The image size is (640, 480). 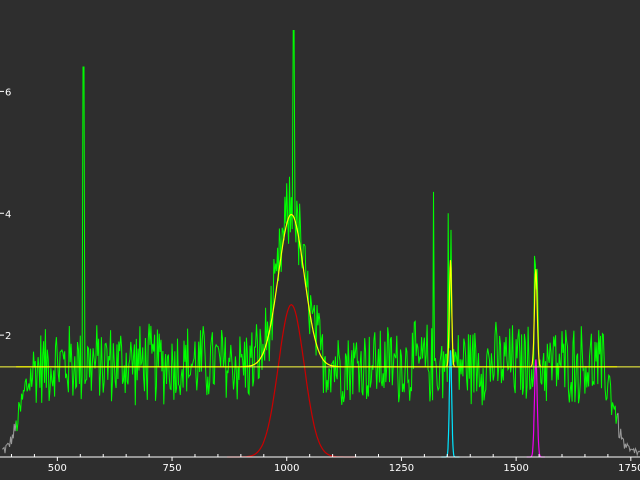 What do you see at coordinates (628, 434) in the screenshot?
I see `spectrum-line-right-outside` at bounding box center [628, 434].